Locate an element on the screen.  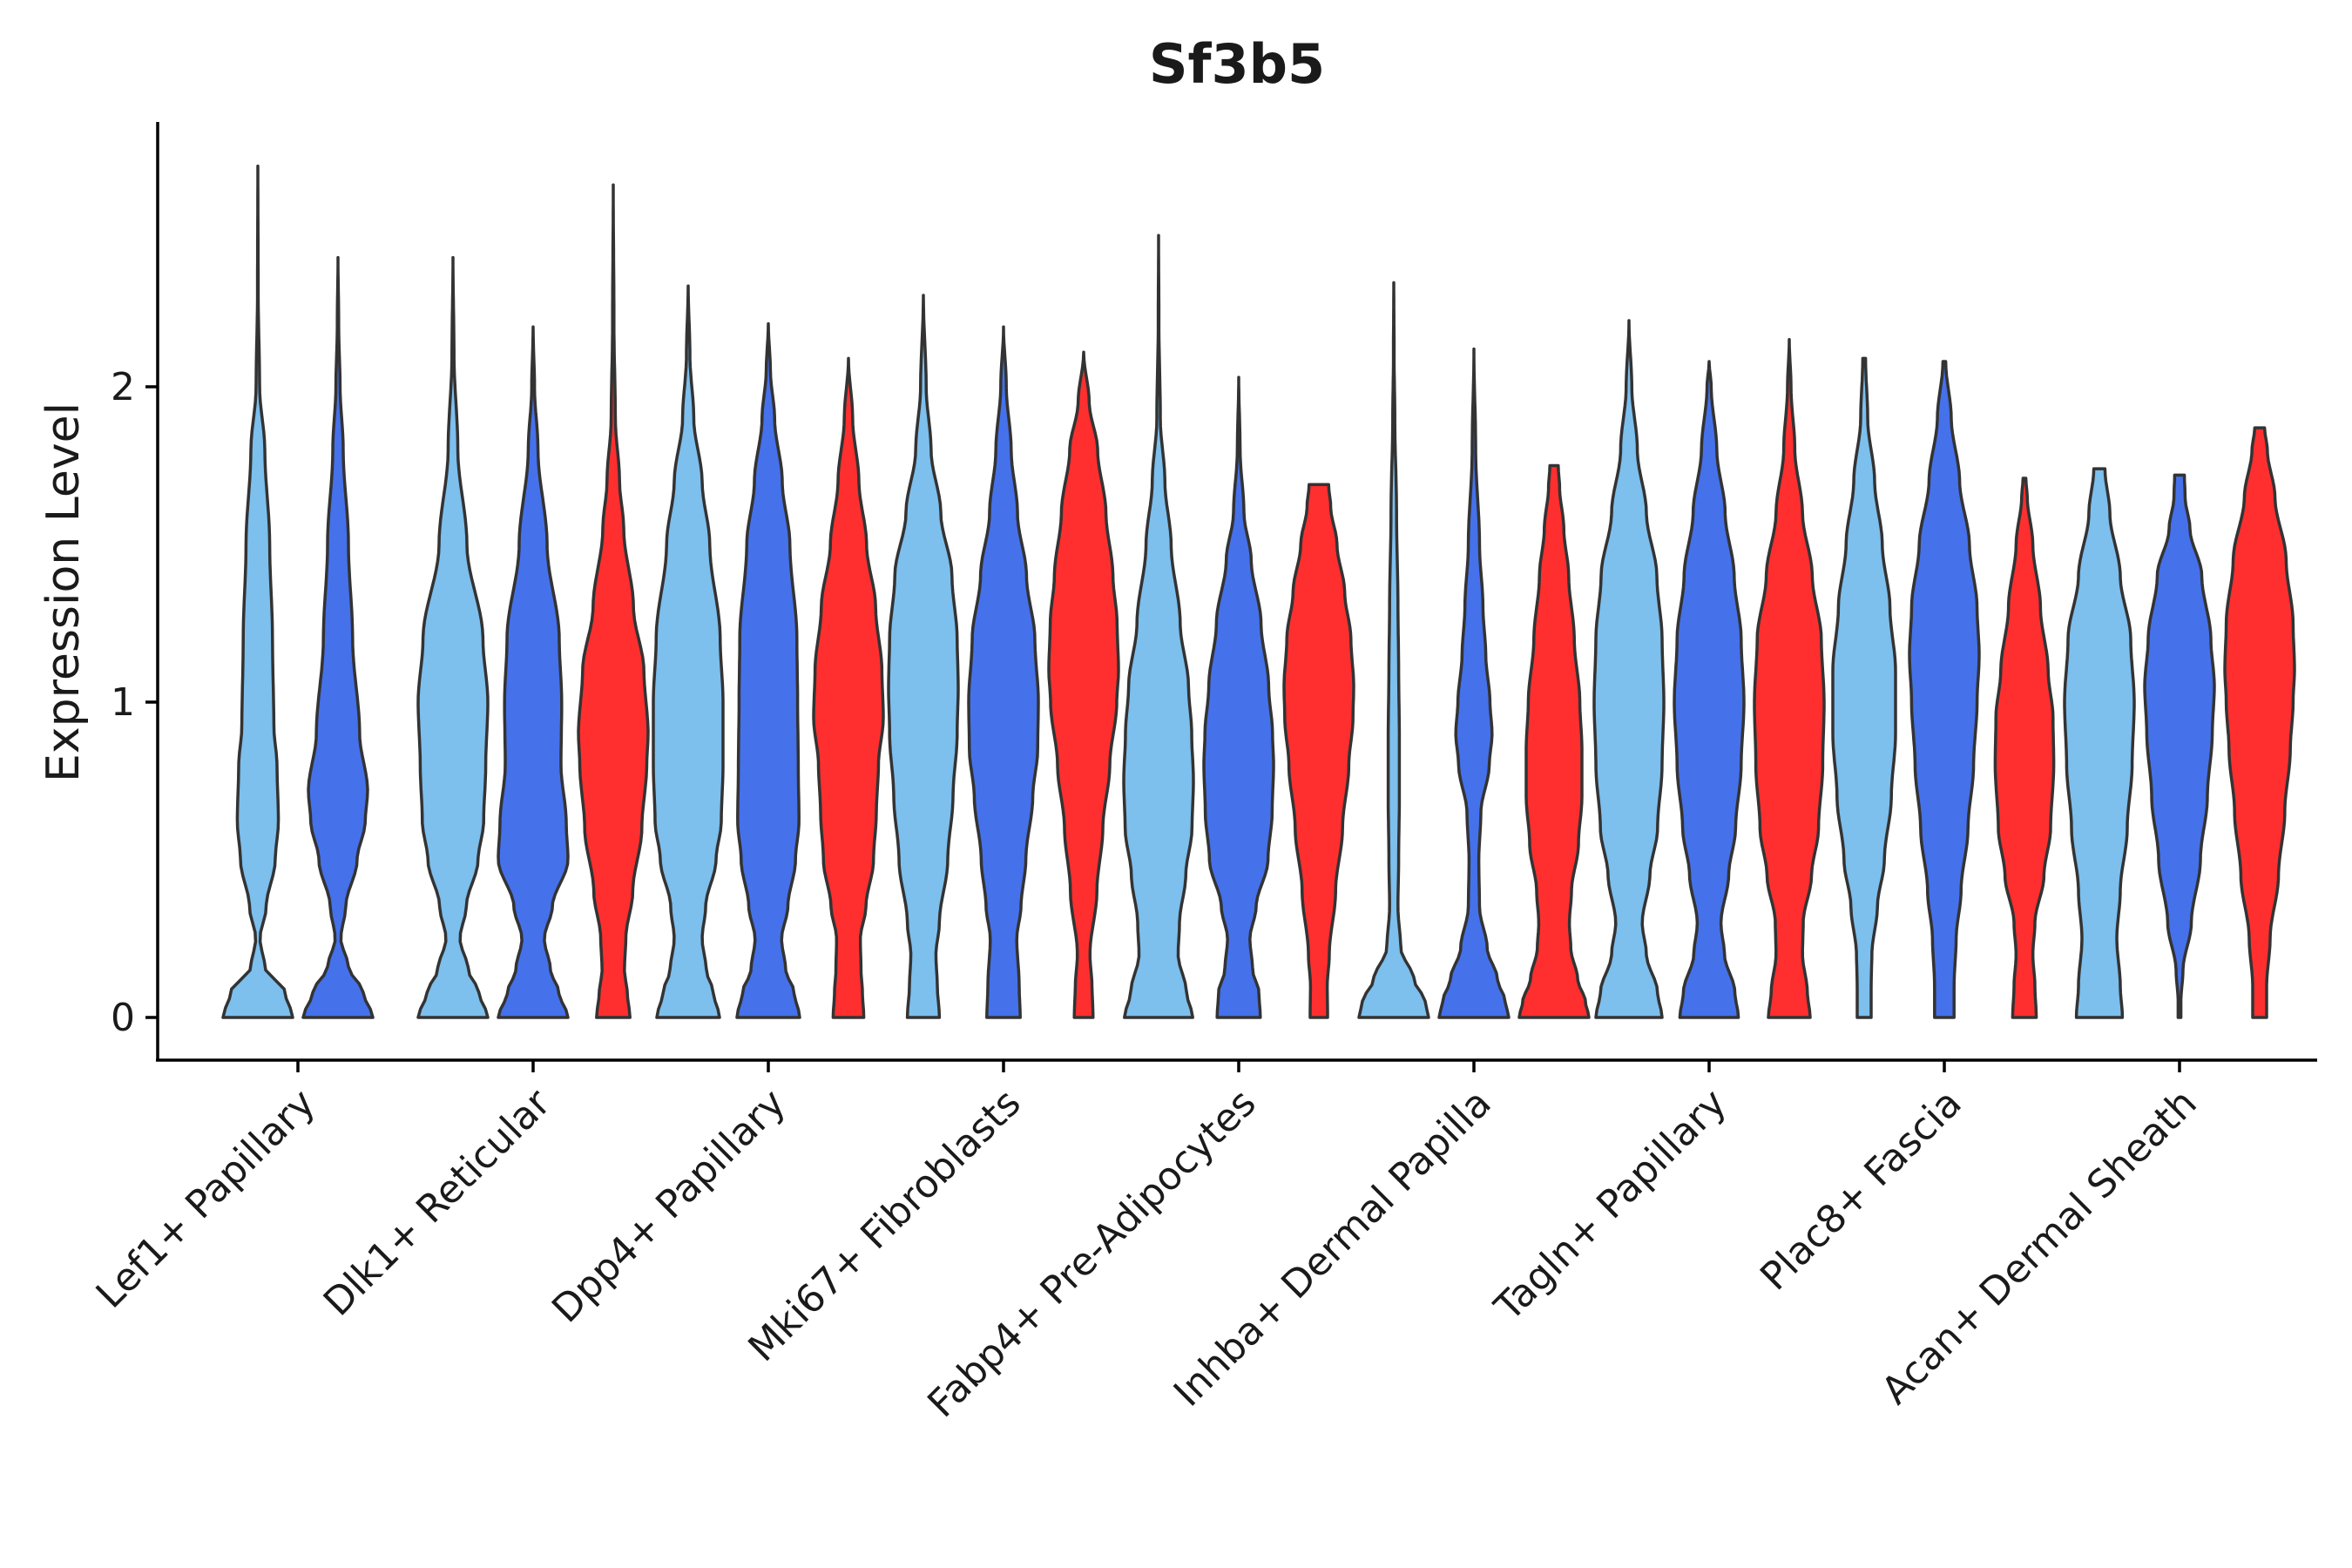
chart-title: Sf3b5 is located at coordinates (1237, 64).